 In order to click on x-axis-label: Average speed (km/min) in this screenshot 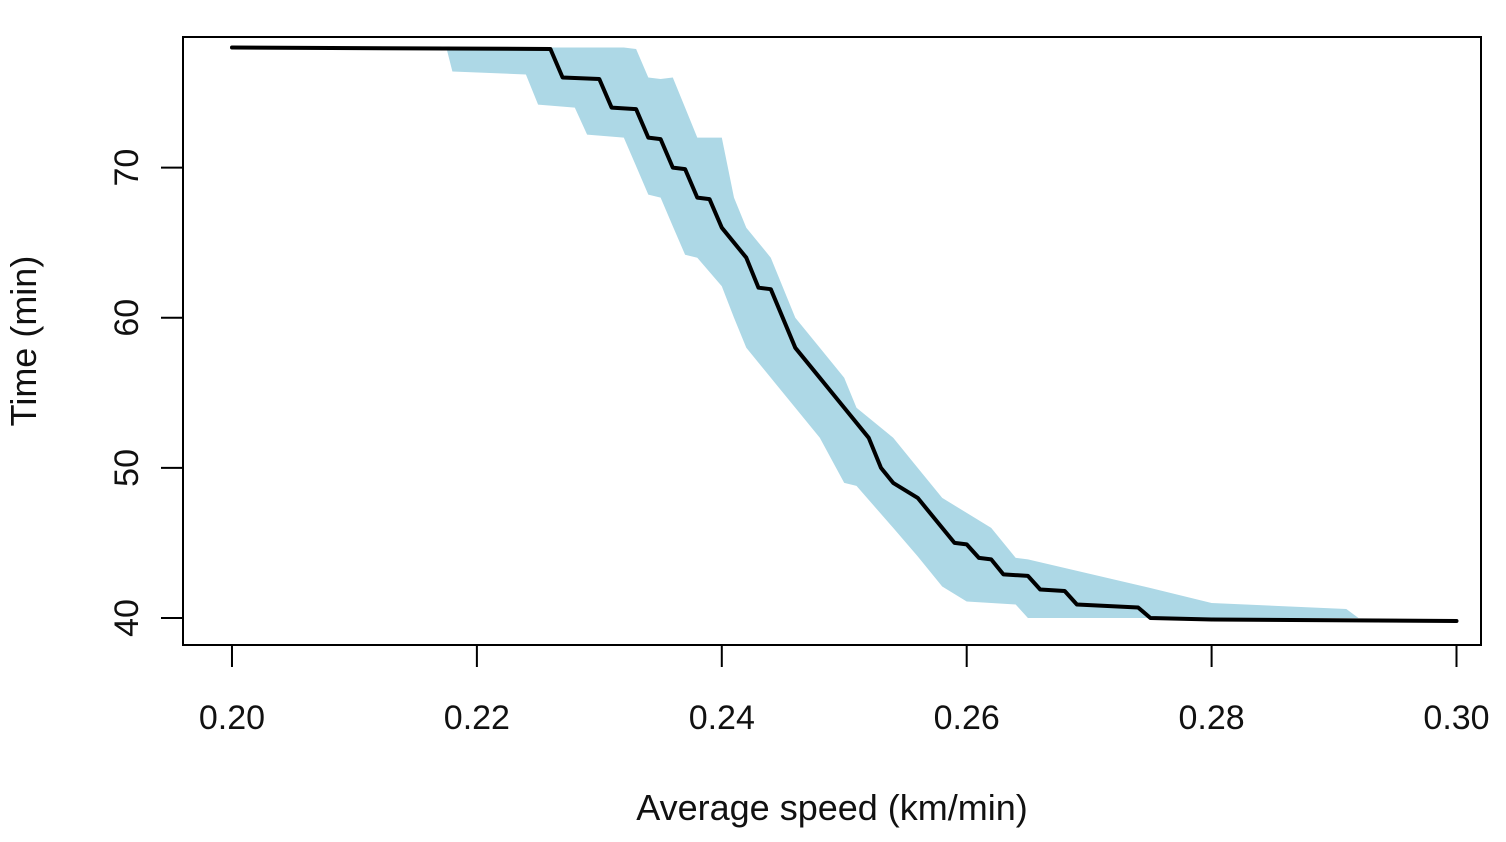, I will do `click(832, 807)`.